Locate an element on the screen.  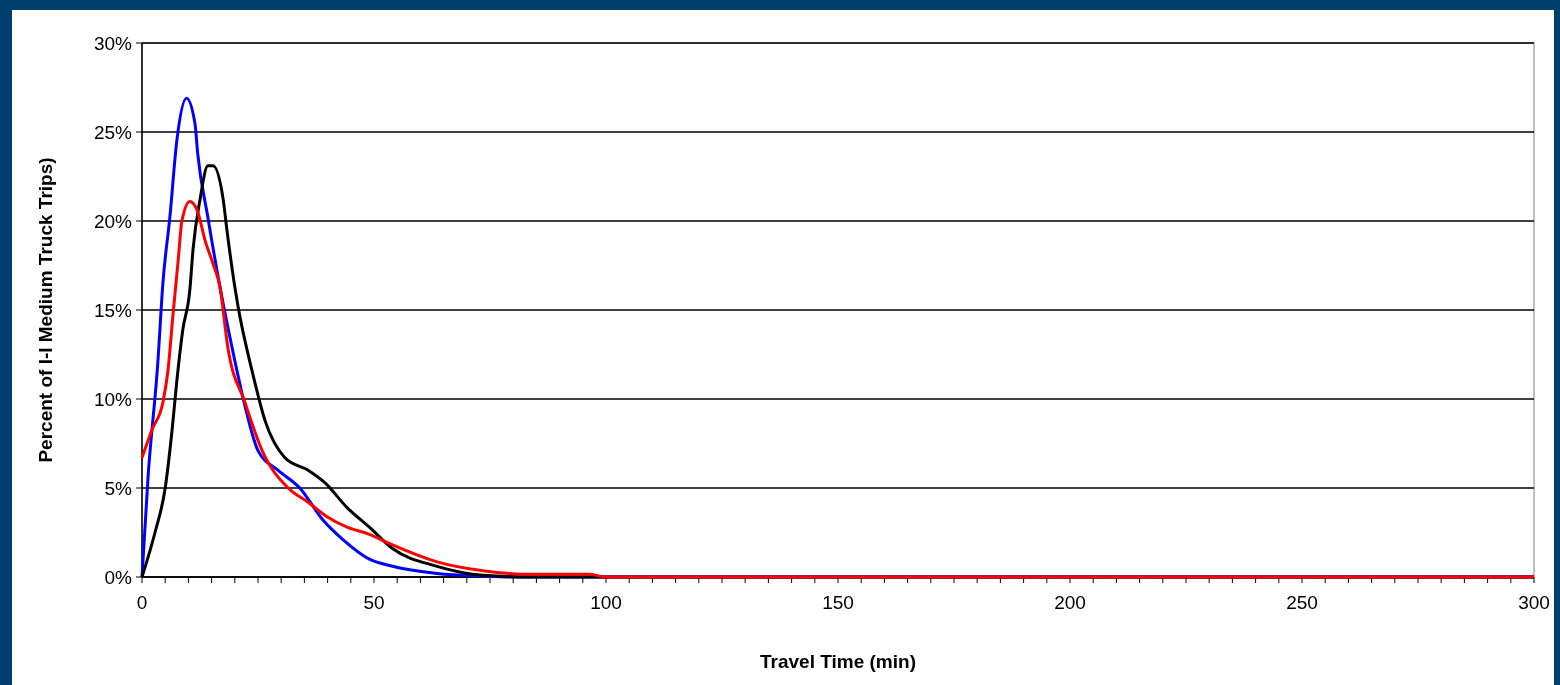
x-tick-label: 50 is located at coordinates (374, 602).